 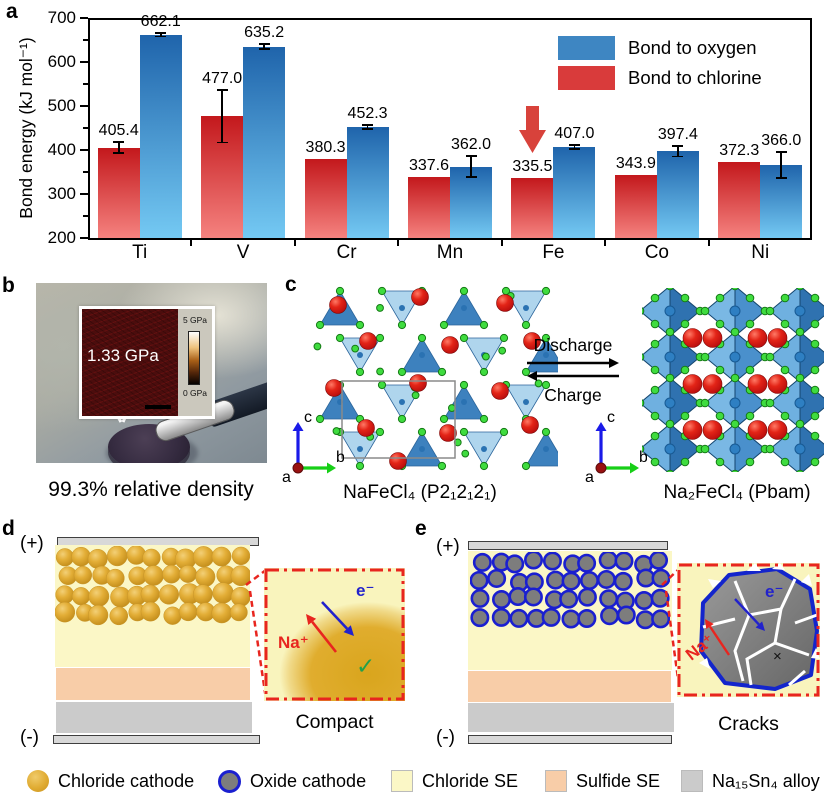 I want to click on legend-item-chloride-se: Chloride SE, so click(x=454, y=781).